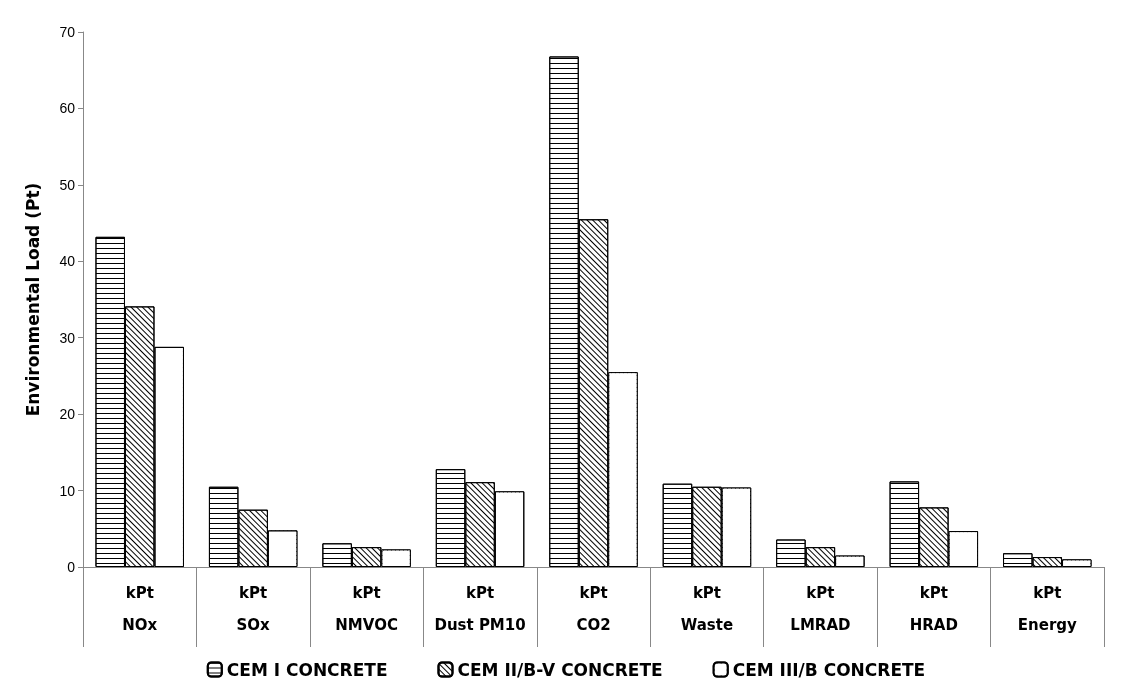 The width and height of the screenshot is (1132, 699). What do you see at coordinates (560, 669) in the screenshot?
I see `legend-label: CEM II/B-V CONCRETE` at bounding box center [560, 669].